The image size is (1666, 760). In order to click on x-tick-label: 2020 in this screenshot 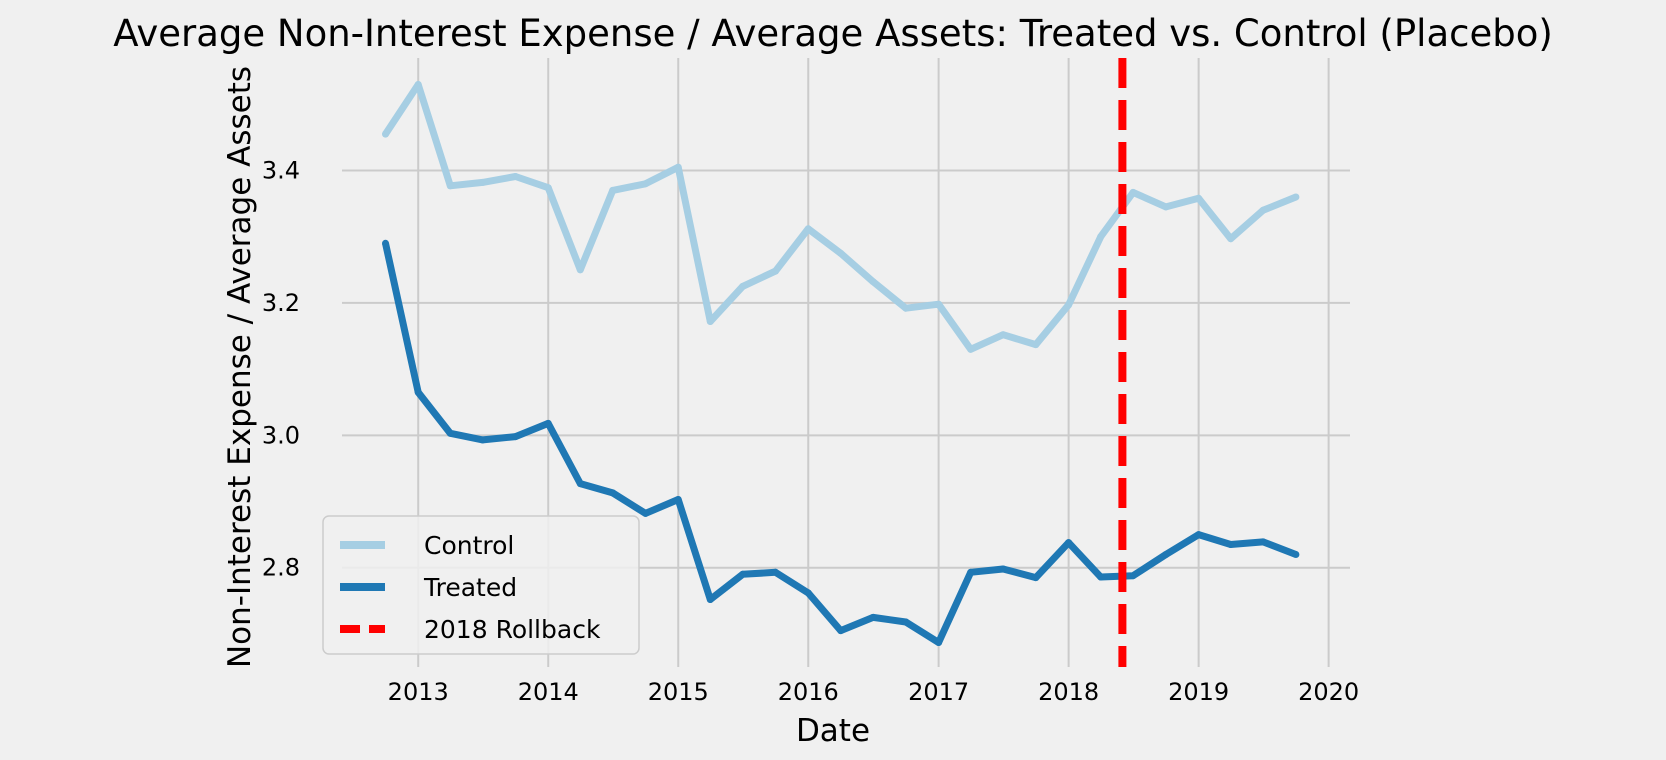, I will do `click(1328, 692)`.